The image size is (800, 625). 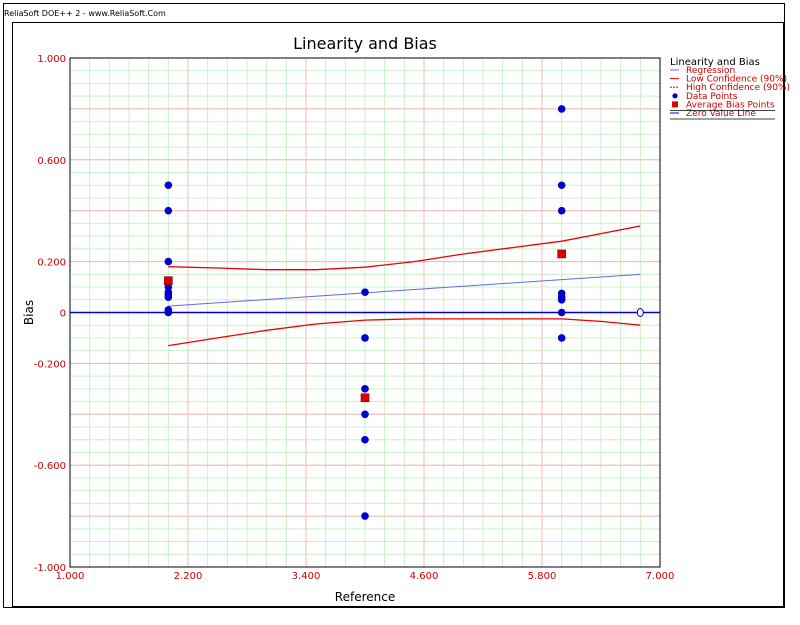 What do you see at coordinates (738, 88) in the screenshot?
I see `legend-label: High Confidence (90%)` at bounding box center [738, 88].